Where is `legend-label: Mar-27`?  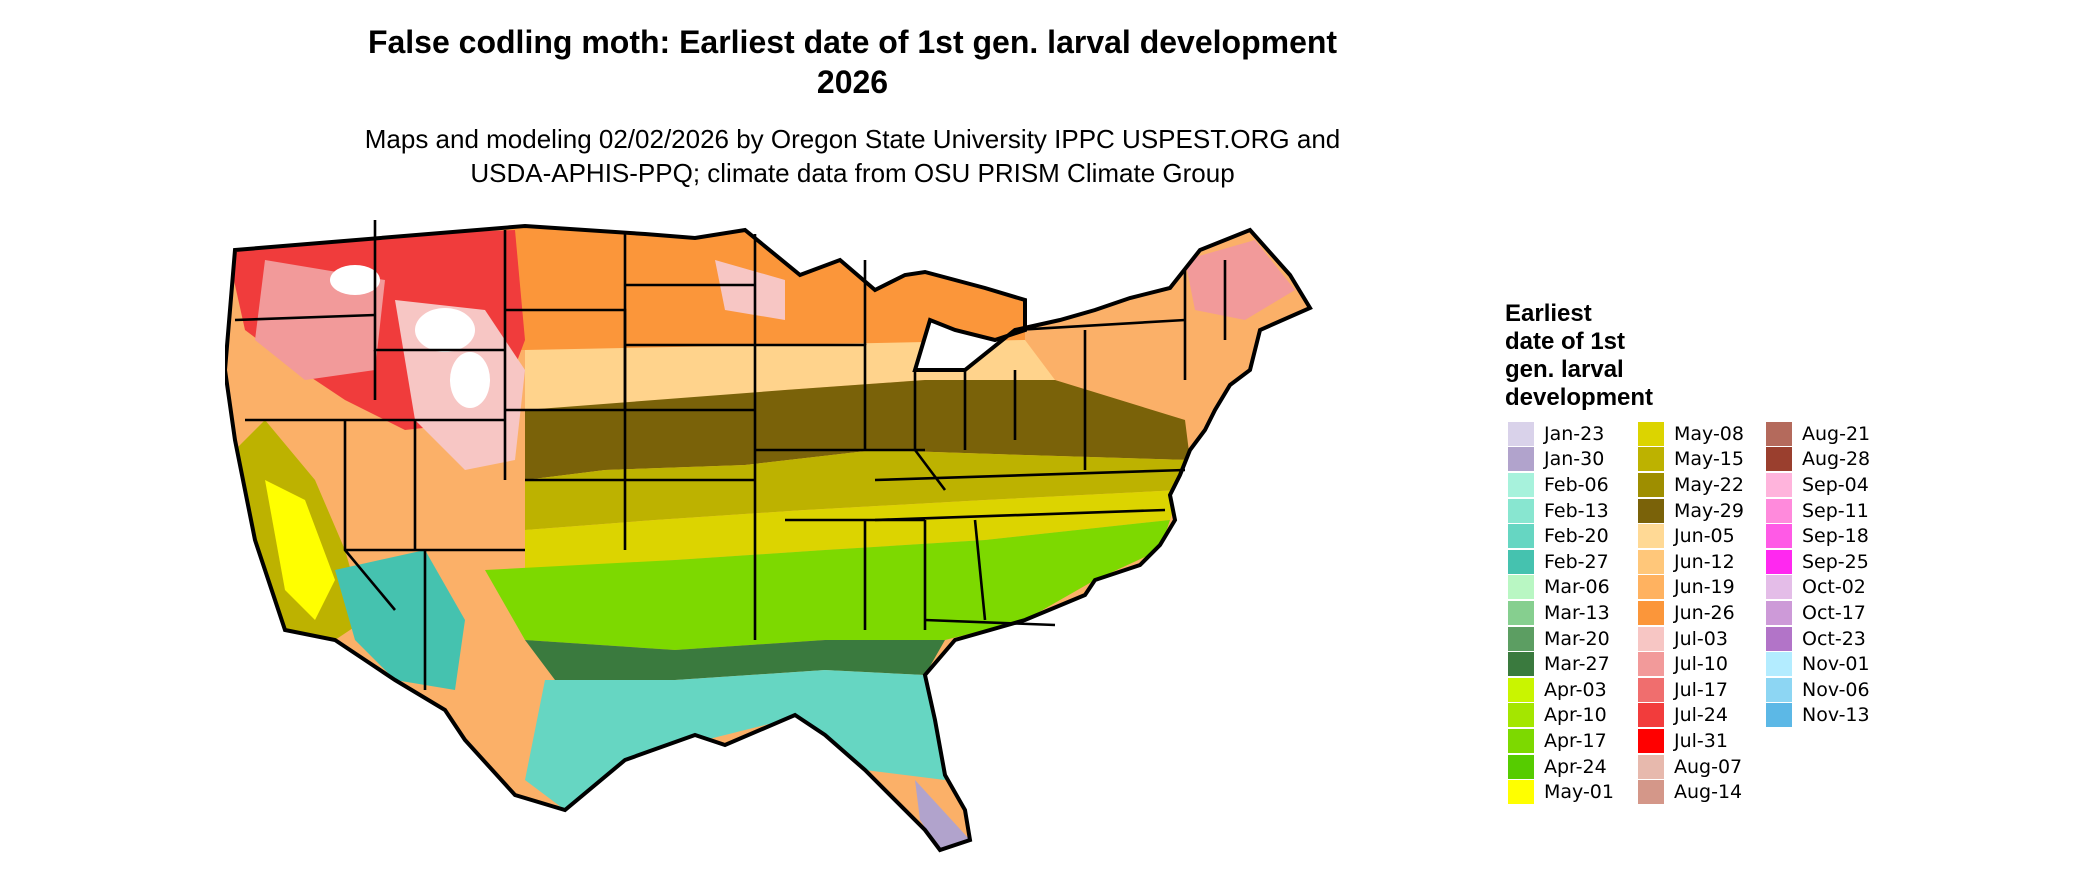
legend-label: Mar-27 is located at coordinates (1577, 664).